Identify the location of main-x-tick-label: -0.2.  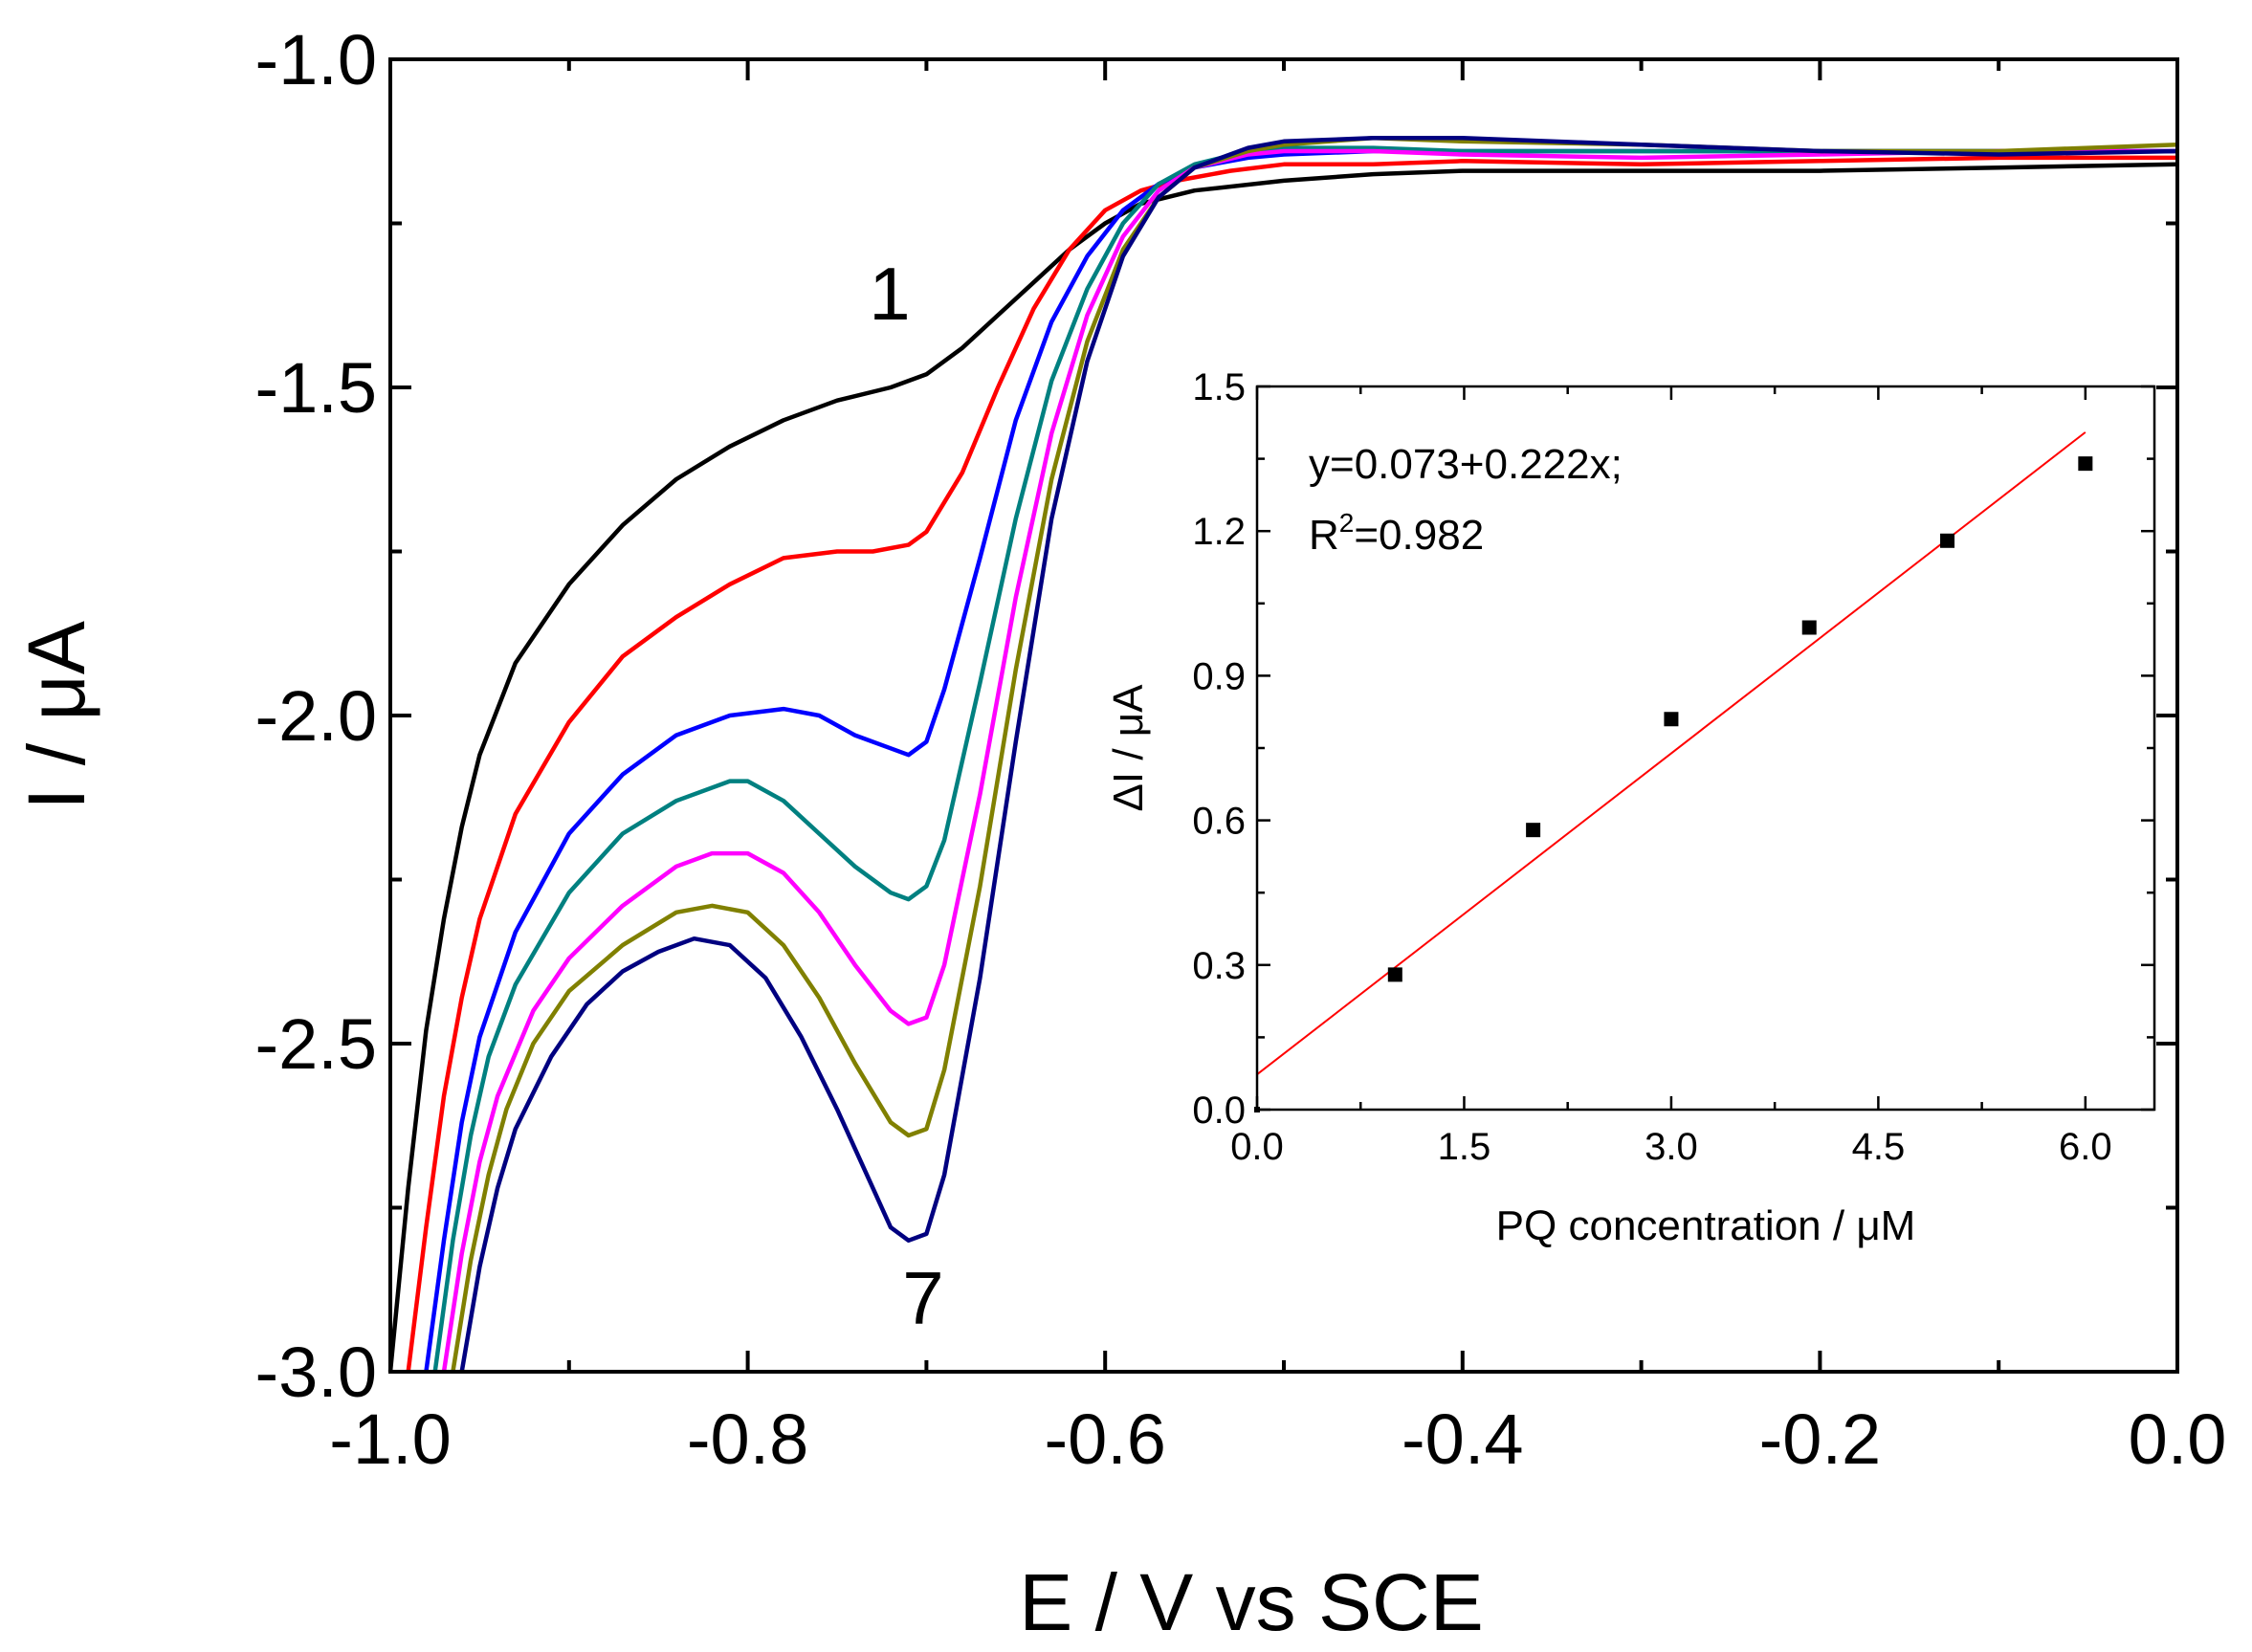
(1820, 1439).